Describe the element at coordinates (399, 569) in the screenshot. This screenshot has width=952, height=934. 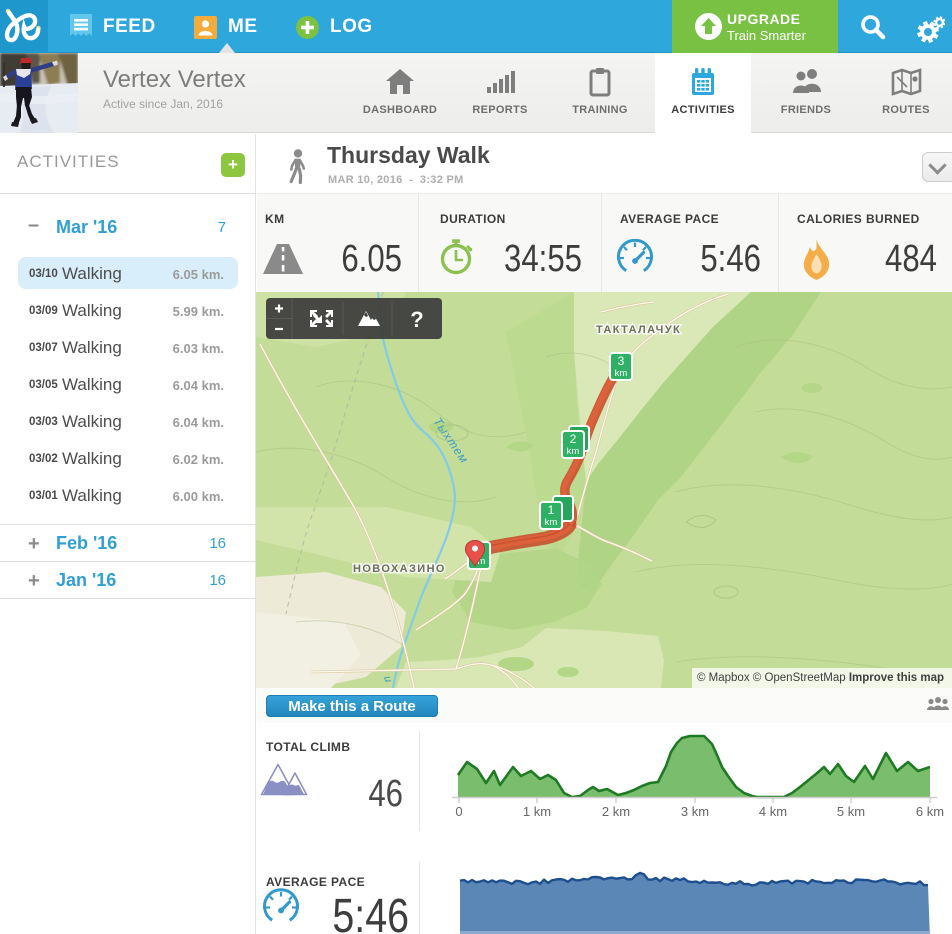
I see `svg-text: НОВОХАЗИНО` at that location.